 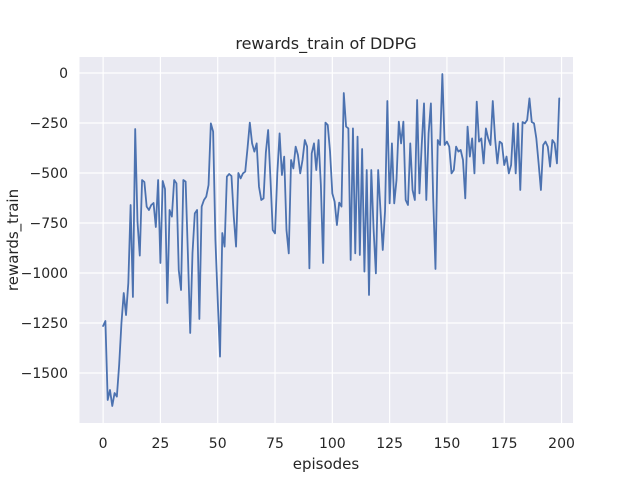 What do you see at coordinates (218, 444) in the screenshot?
I see `x-tick-label: 50` at bounding box center [218, 444].